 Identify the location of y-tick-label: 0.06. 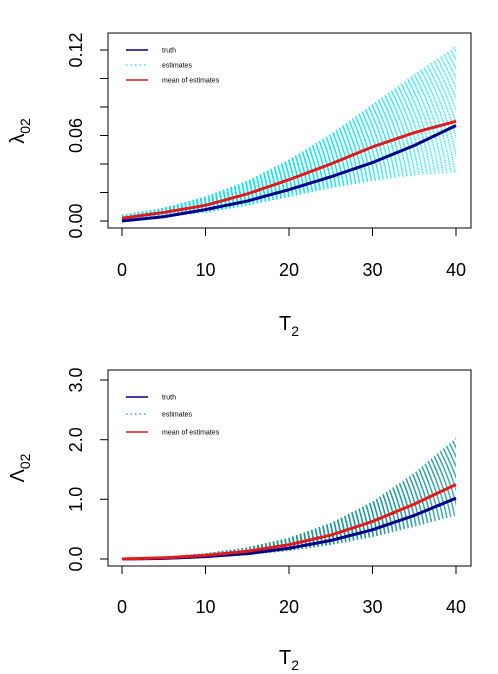
(76, 135).